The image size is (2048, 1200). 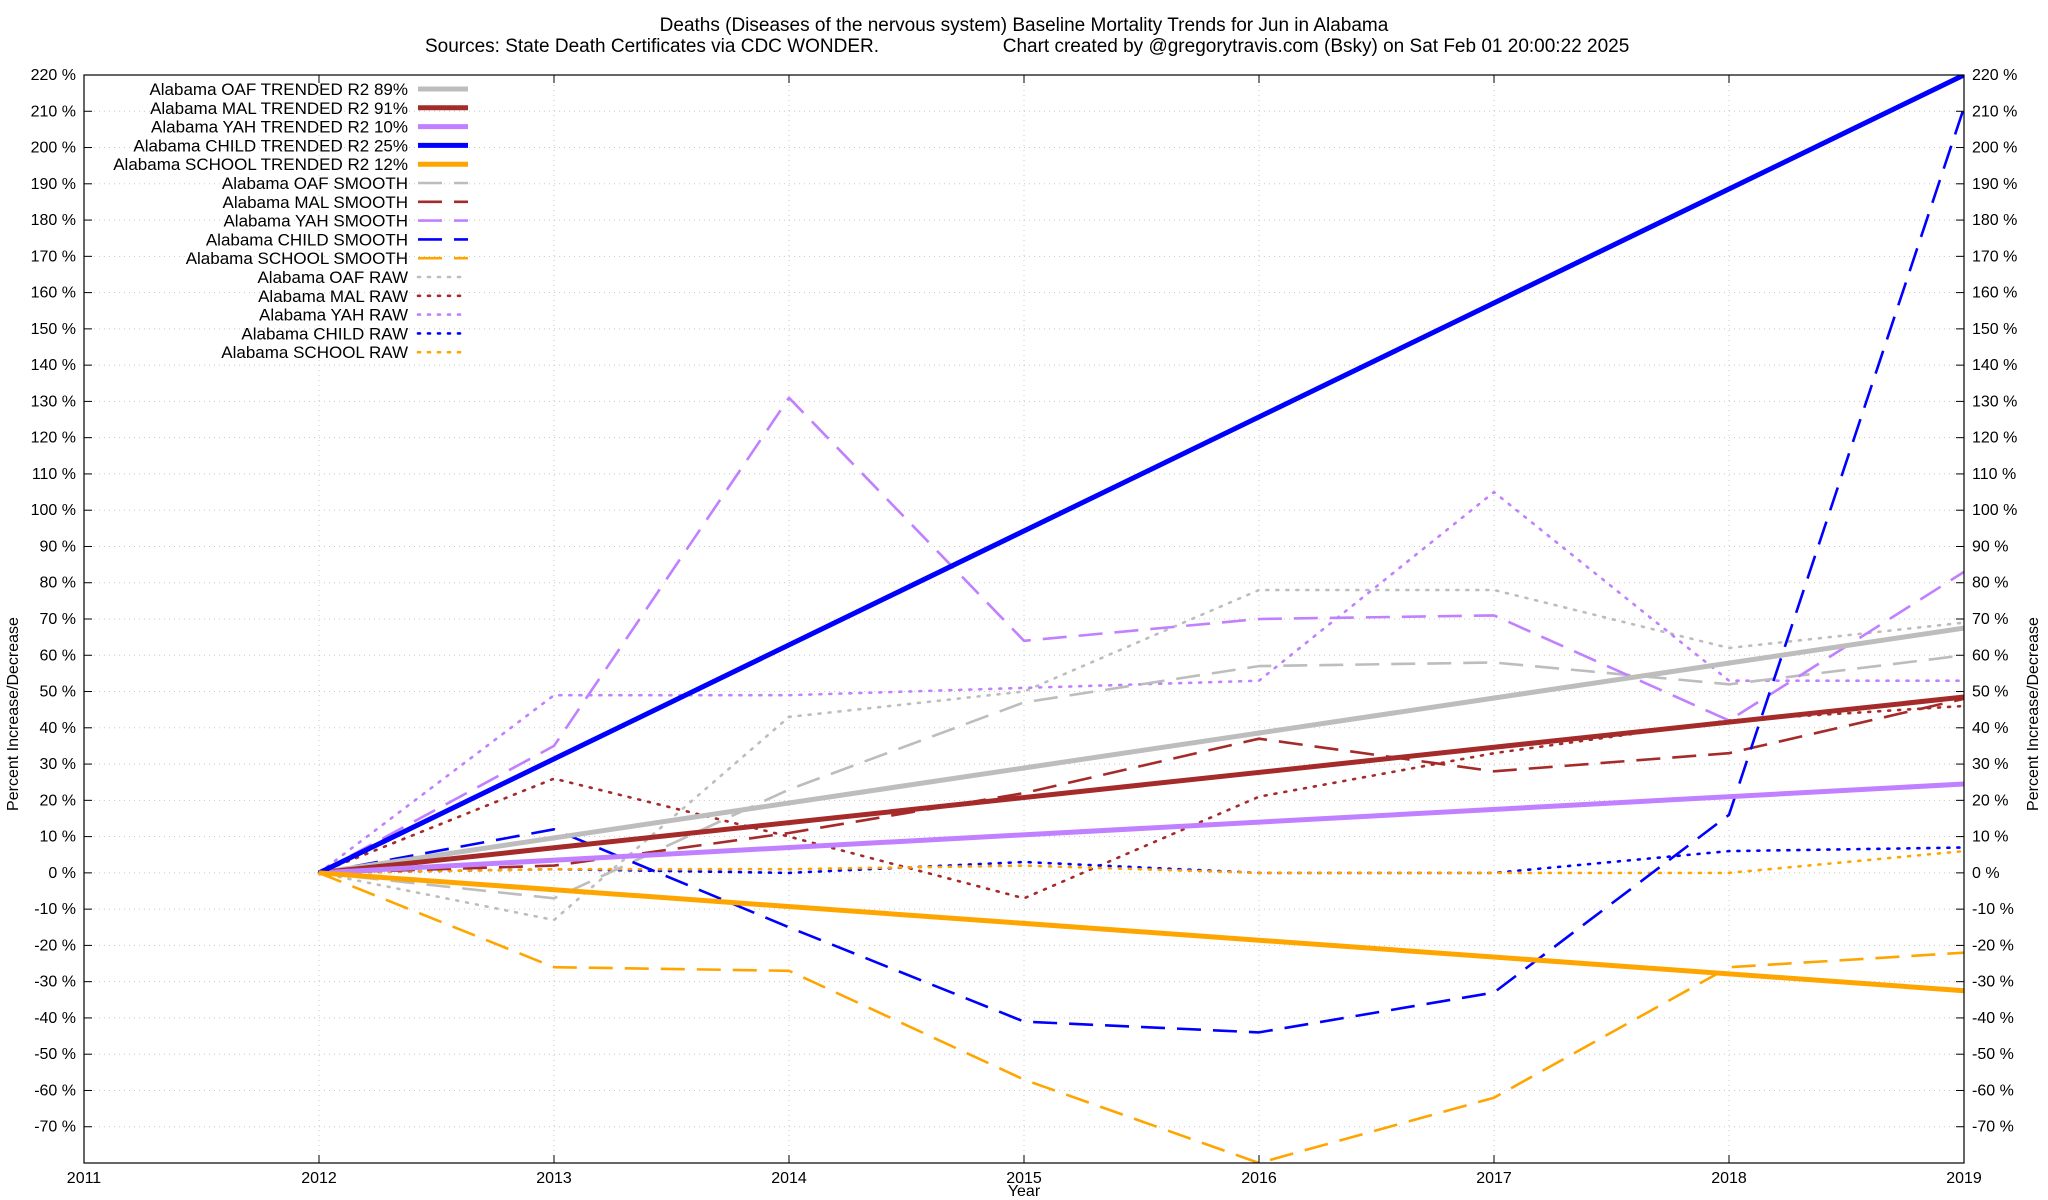 I want to click on y-tick-label-right: 220 %, so click(x=1994, y=75).